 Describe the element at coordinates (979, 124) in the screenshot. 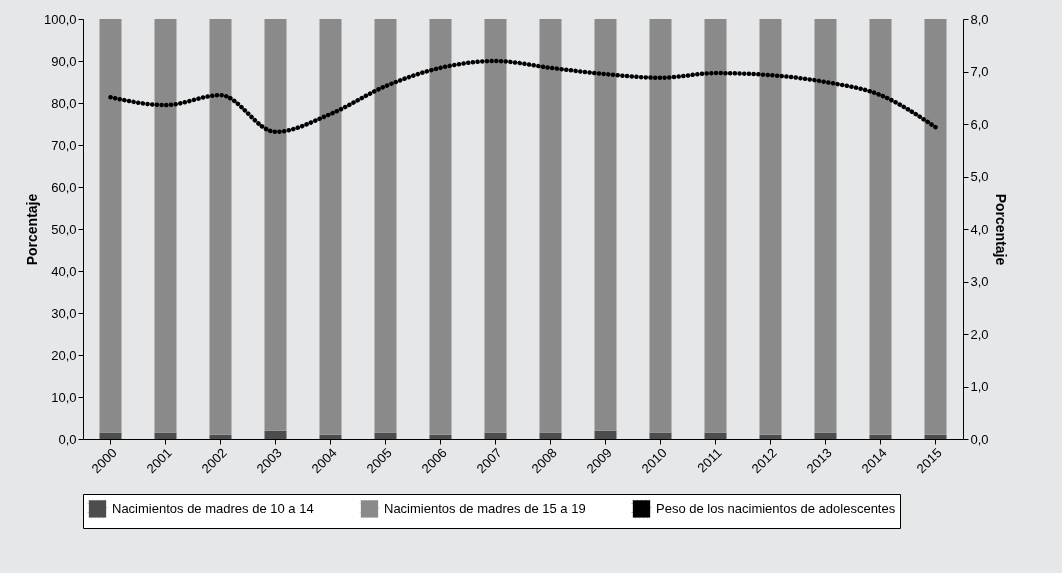

I see `y2-tick-label: 6,0` at that location.